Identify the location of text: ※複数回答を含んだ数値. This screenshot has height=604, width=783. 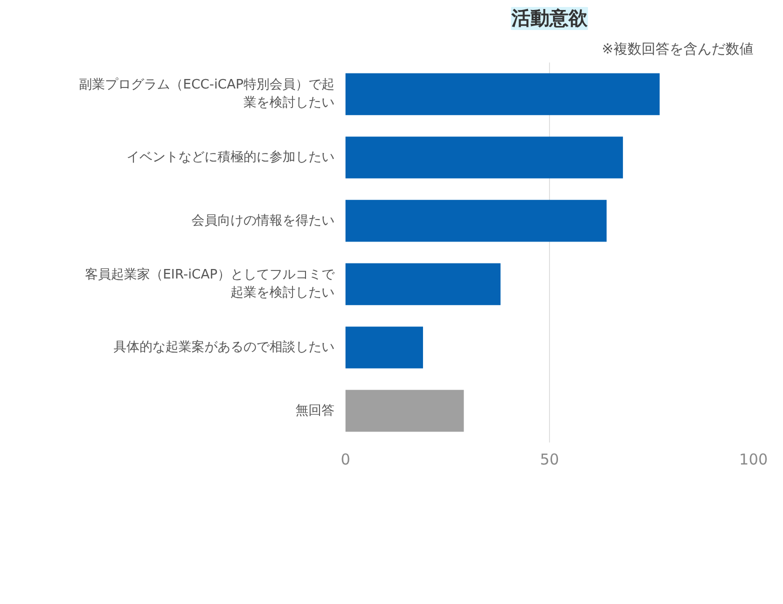
(678, 50).